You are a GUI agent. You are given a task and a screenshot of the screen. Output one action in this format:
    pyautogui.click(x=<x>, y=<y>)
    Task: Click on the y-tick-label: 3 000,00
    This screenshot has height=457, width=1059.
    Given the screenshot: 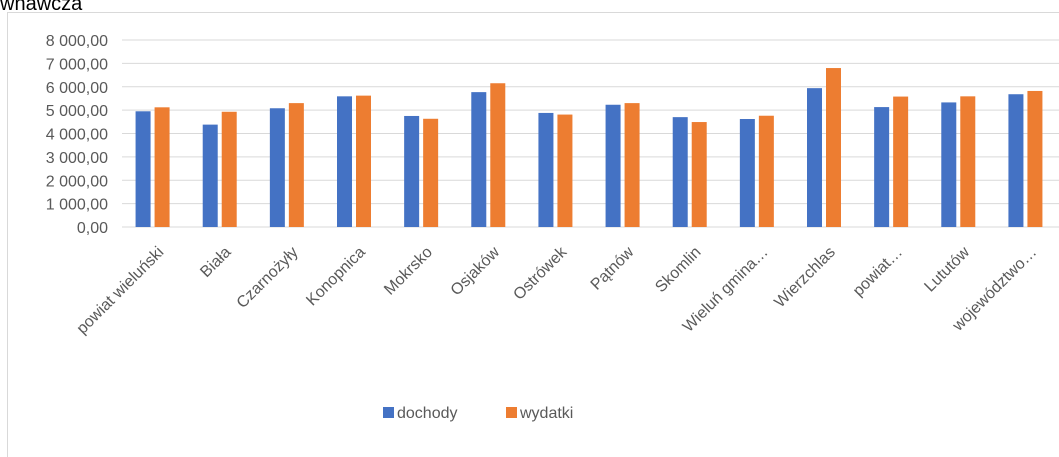 What is the action you would take?
    pyautogui.click(x=77, y=158)
    